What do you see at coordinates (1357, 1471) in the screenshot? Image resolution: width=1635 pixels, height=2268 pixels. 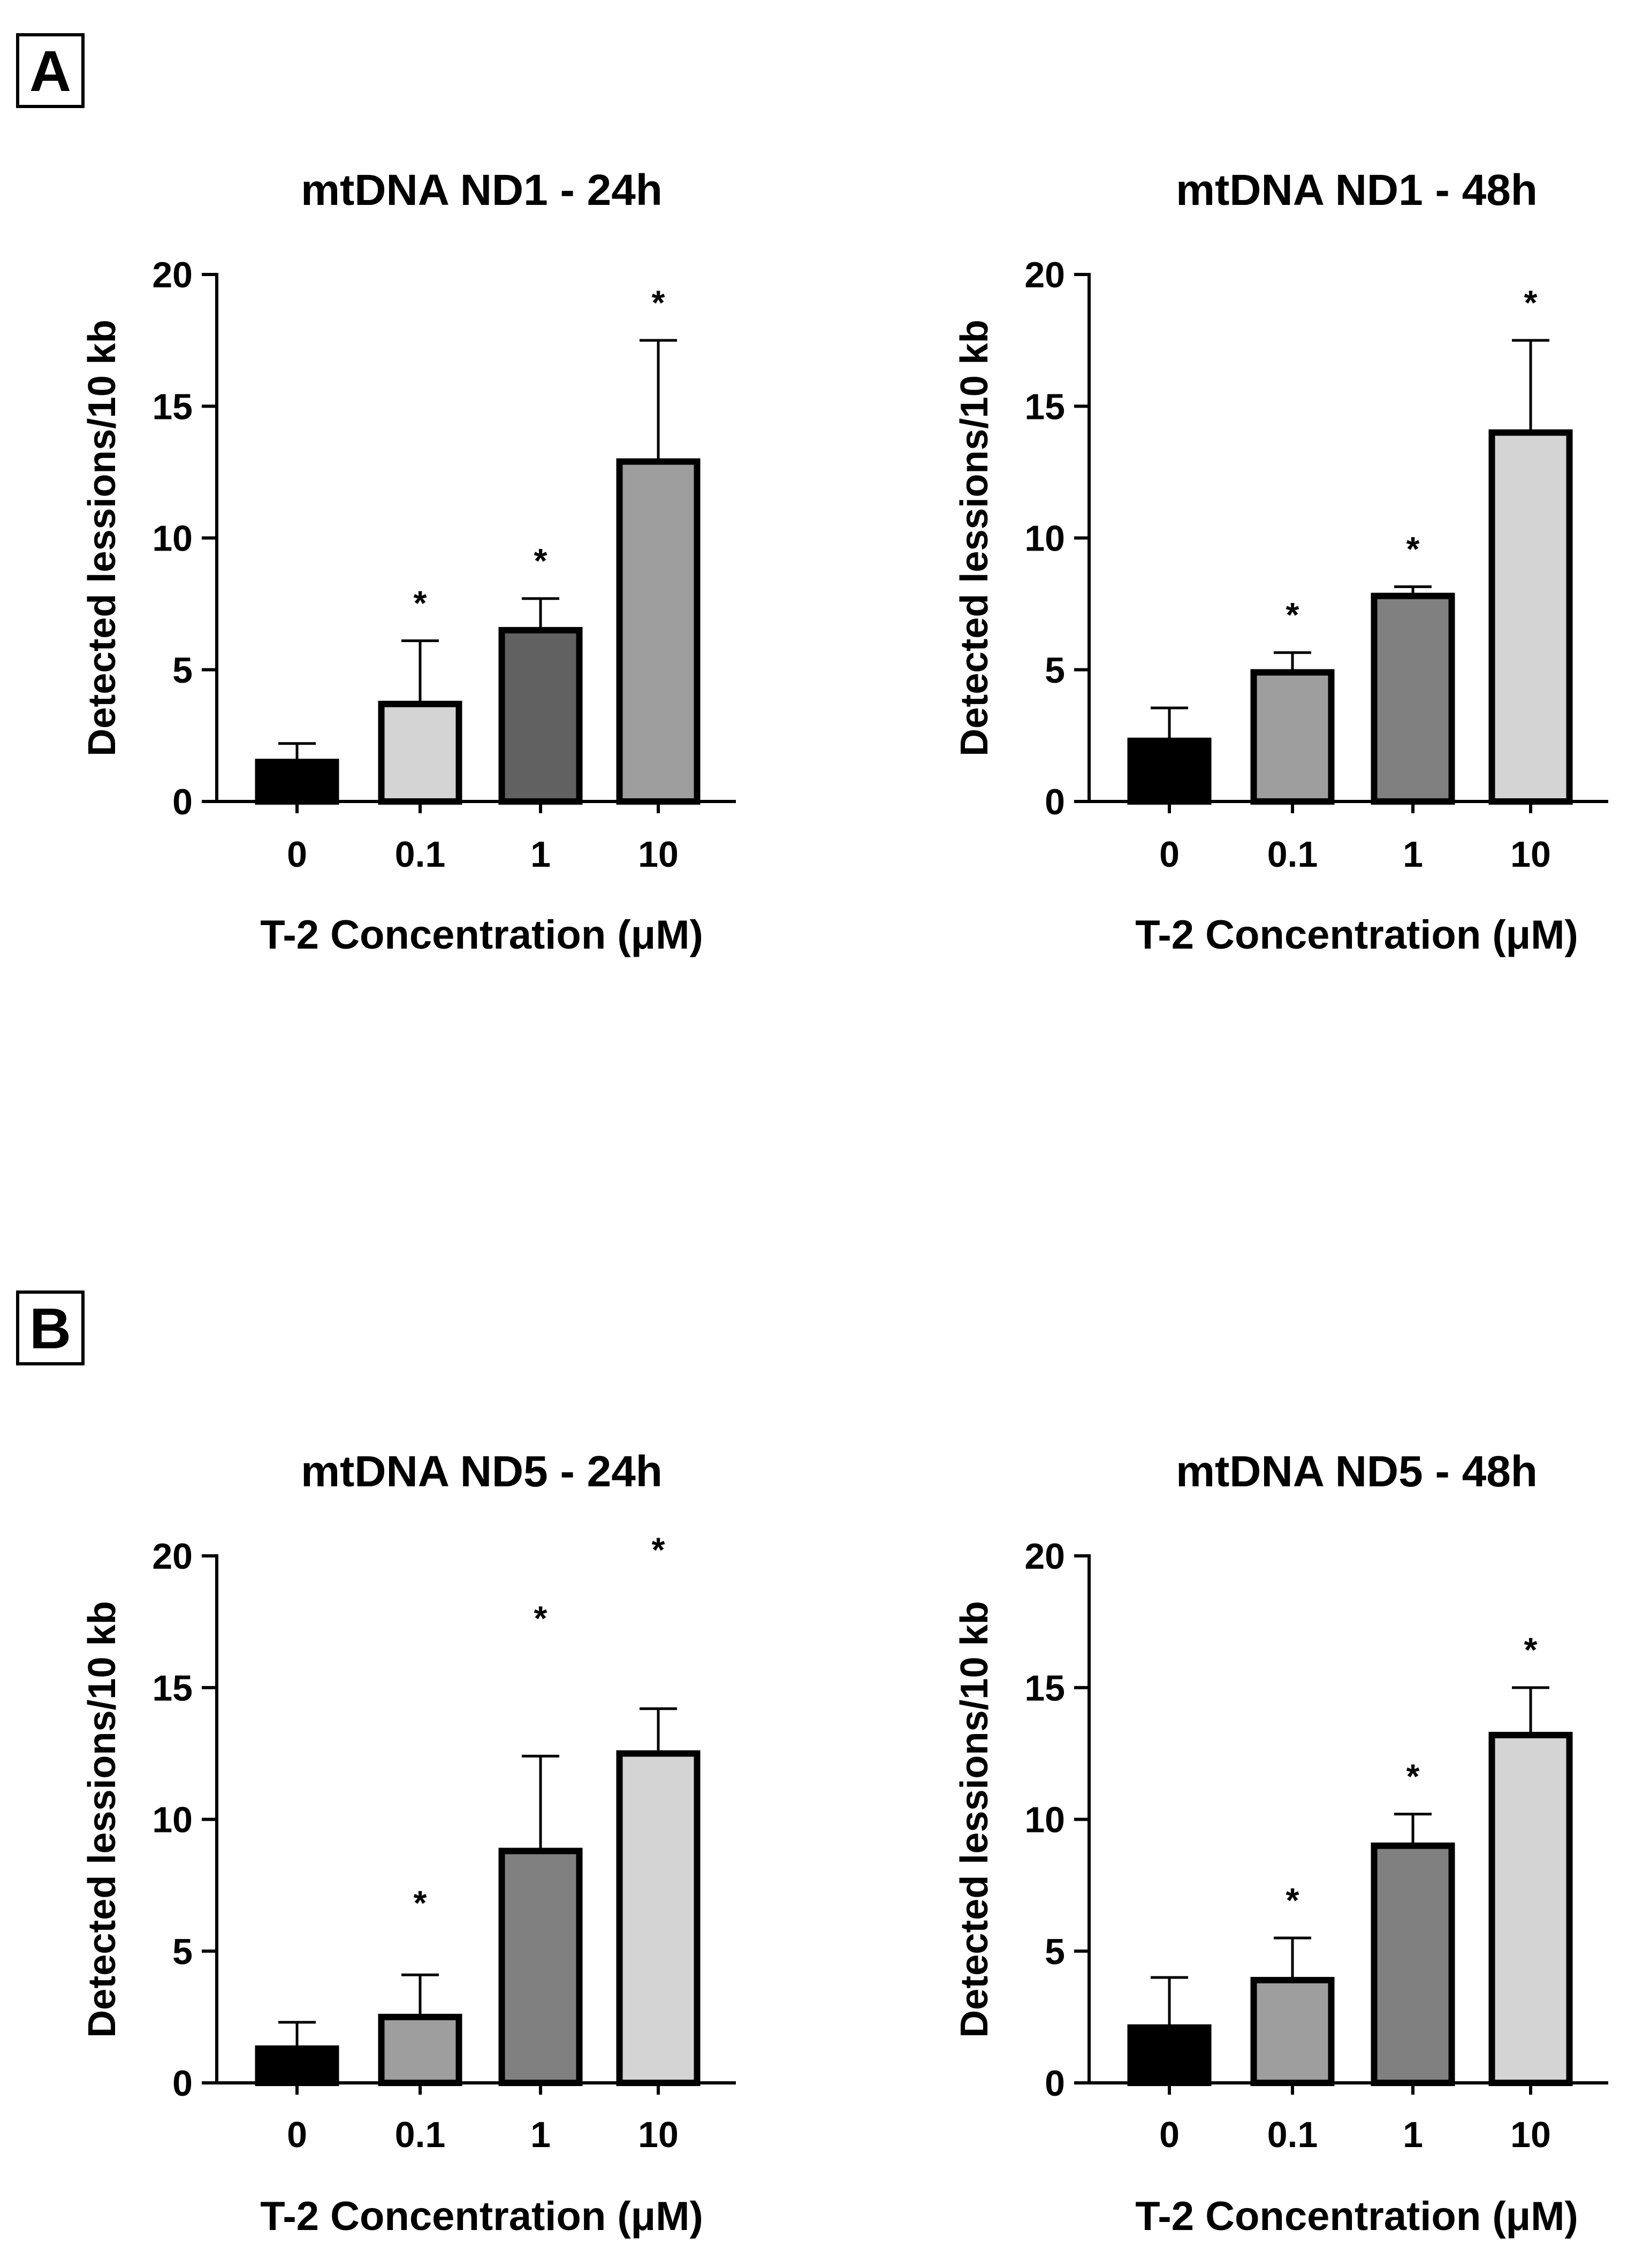 I see `chart-title: mtDNA ND5 - 48h` at bounding box center [1357, 1471].